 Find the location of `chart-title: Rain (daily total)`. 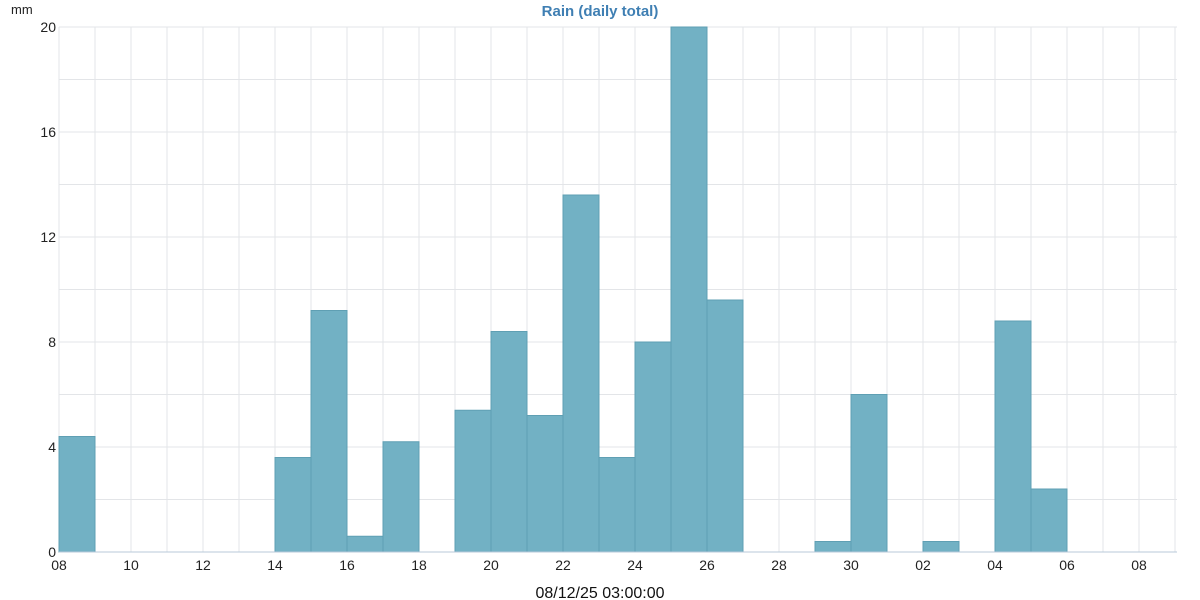

chart-title: Rain (daily total) is located at coordinates (600, 11).